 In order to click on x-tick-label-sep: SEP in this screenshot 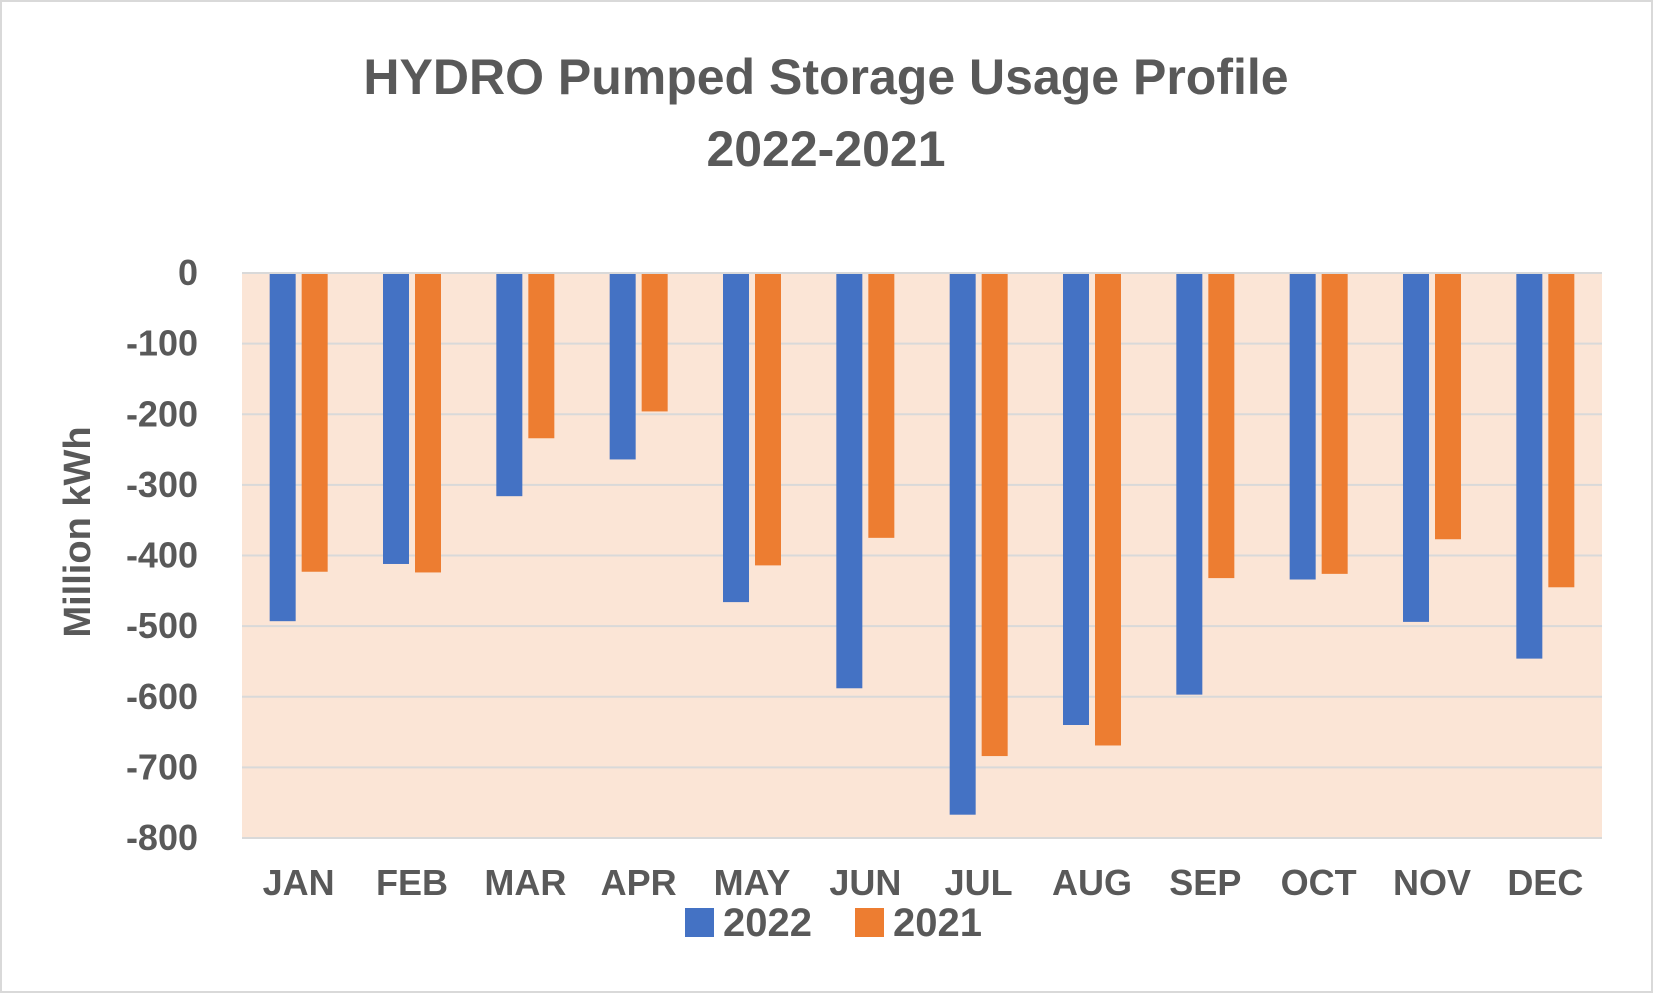, I will do `click(1205, 882)`.